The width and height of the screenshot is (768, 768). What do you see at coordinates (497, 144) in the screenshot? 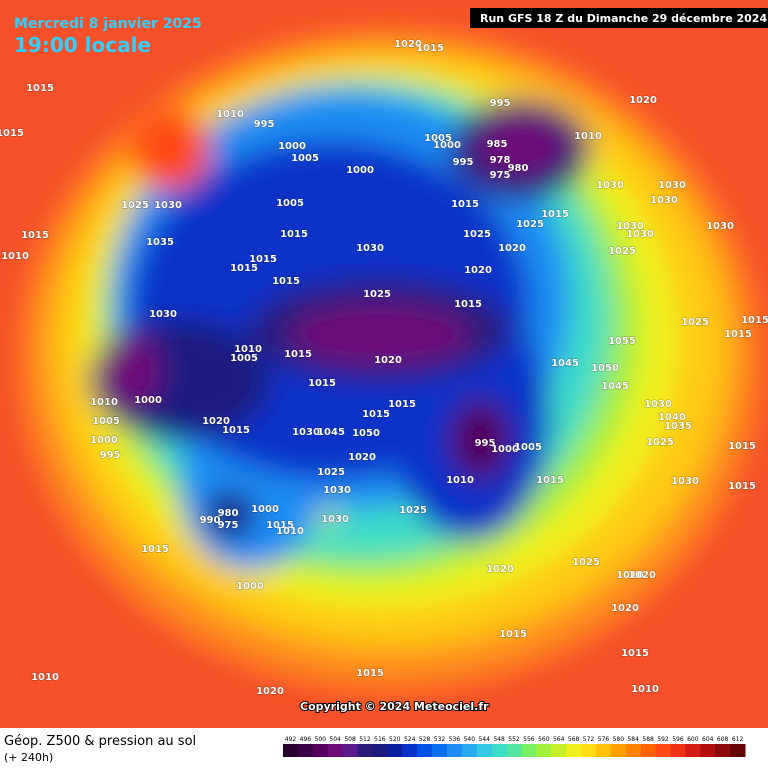
I see `isobar-label: 985` at bounding box center [497, 144].